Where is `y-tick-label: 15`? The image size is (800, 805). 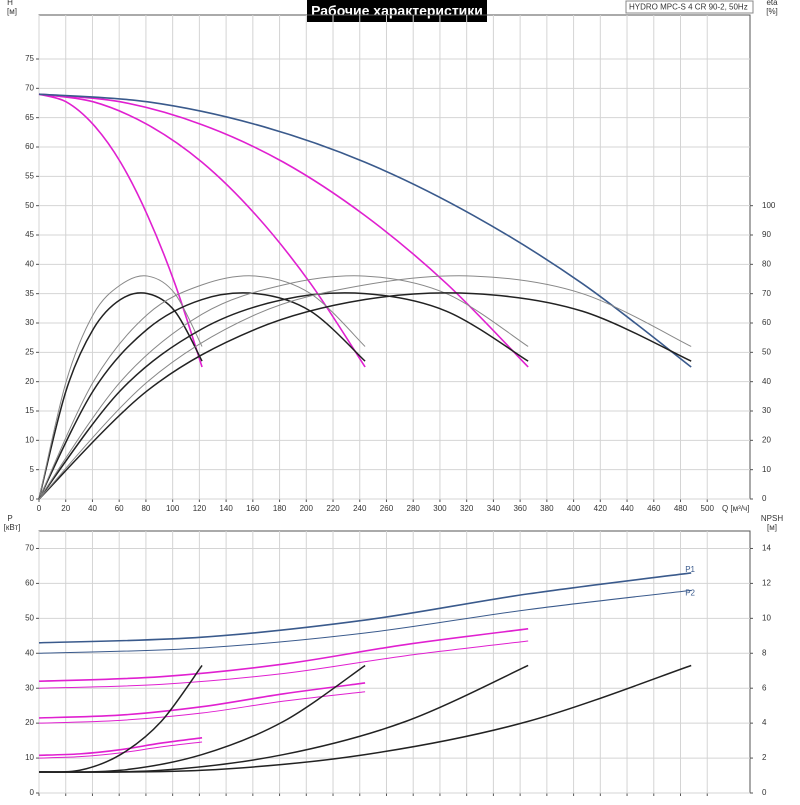
y-tick-label: 15 is located at coordinates (29, 410).